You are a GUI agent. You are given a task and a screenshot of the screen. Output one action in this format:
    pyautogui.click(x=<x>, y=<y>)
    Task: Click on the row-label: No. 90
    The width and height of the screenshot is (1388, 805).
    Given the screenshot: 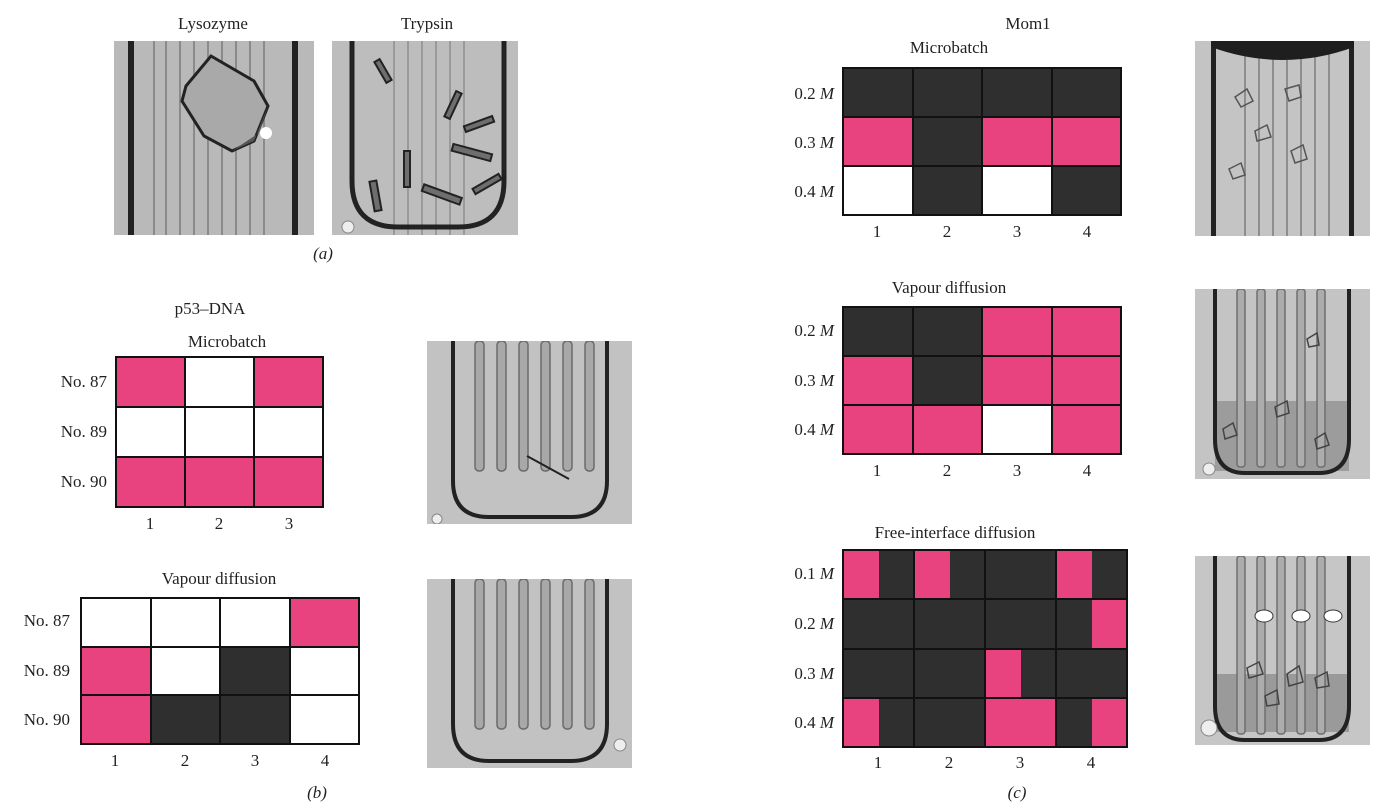 What is the action you would take?
    pyautogui.click(x=83, y=481)
    